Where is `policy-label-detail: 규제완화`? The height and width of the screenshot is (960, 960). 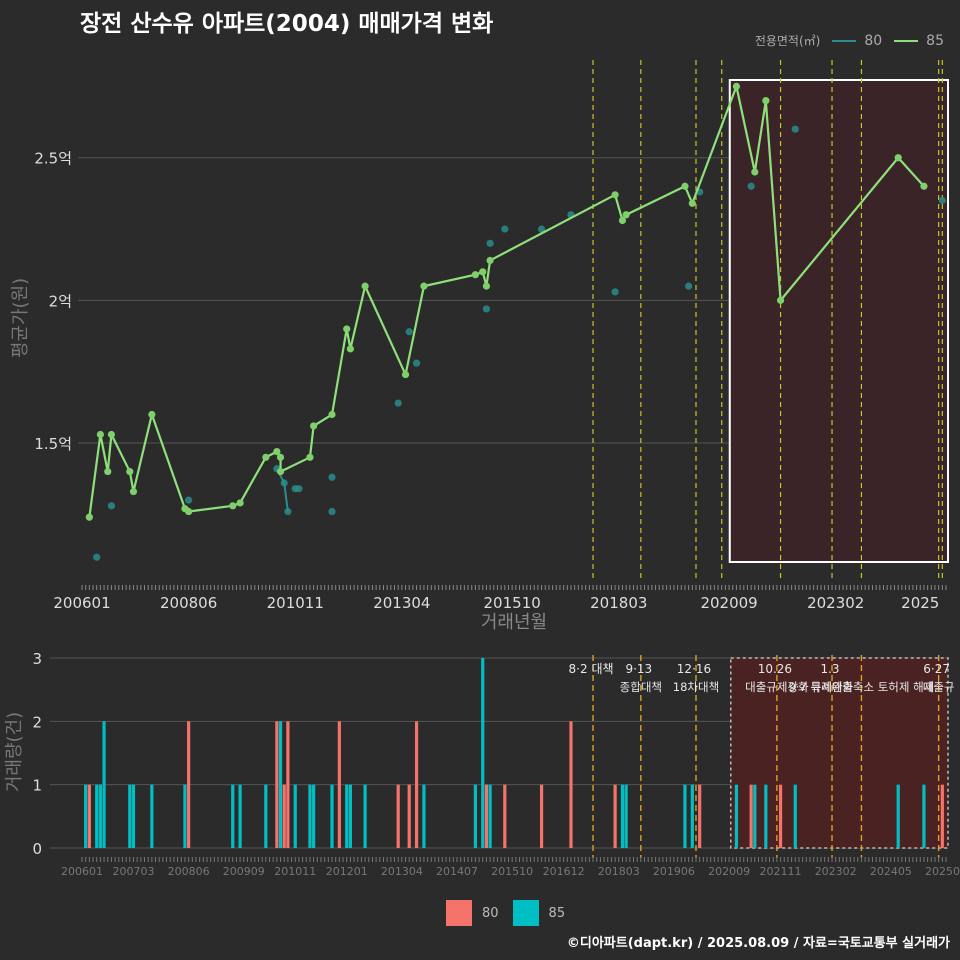
policy-label-detail: 규제완화 is located at coordinates (832, 687).